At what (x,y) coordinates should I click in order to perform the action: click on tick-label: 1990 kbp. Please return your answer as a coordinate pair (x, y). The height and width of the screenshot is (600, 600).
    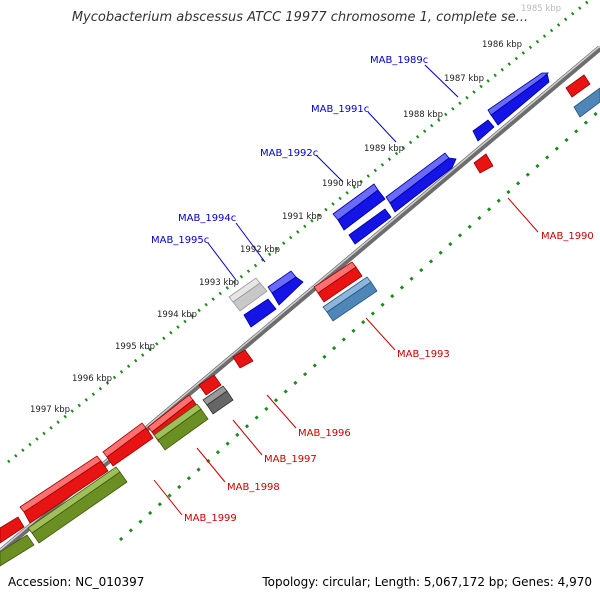
    Looking at the image, I should click on (342, 184).